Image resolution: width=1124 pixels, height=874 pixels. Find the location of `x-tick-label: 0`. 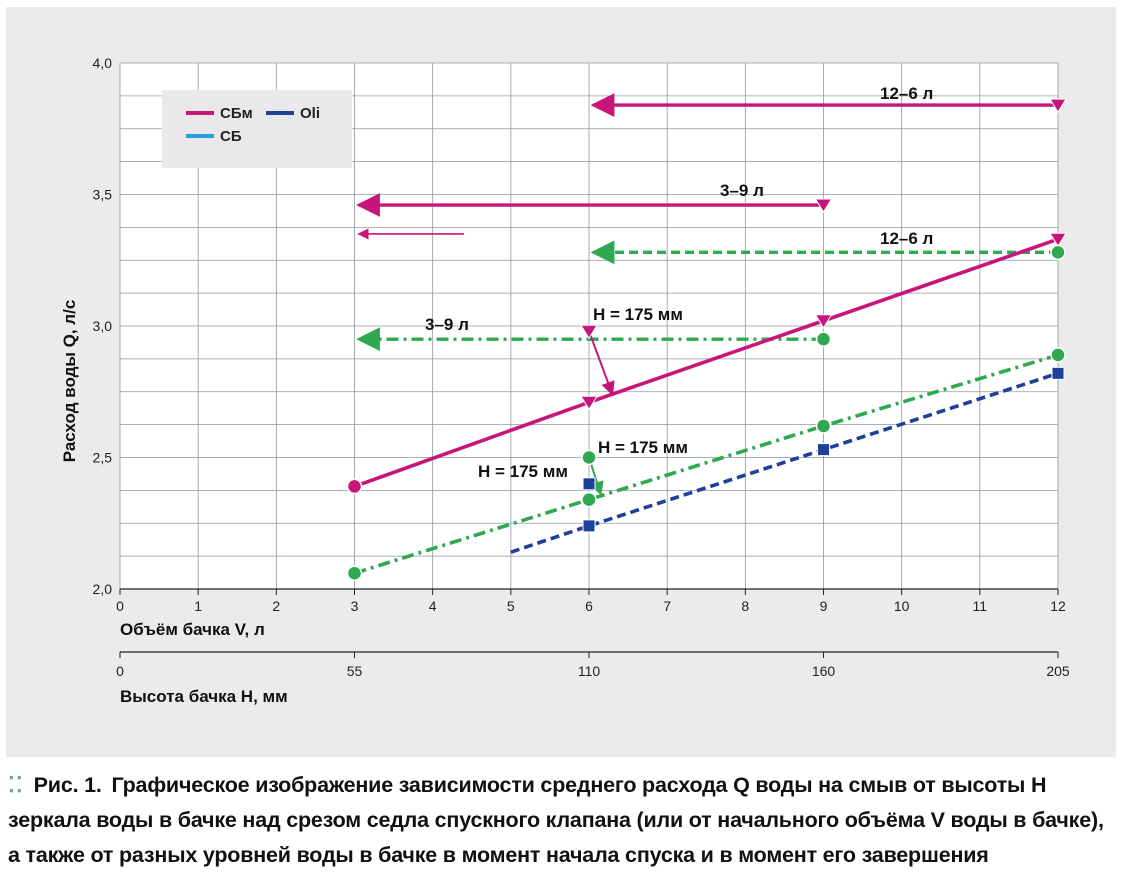

x-tick-label: 0 is located at coordinates (120, 606).